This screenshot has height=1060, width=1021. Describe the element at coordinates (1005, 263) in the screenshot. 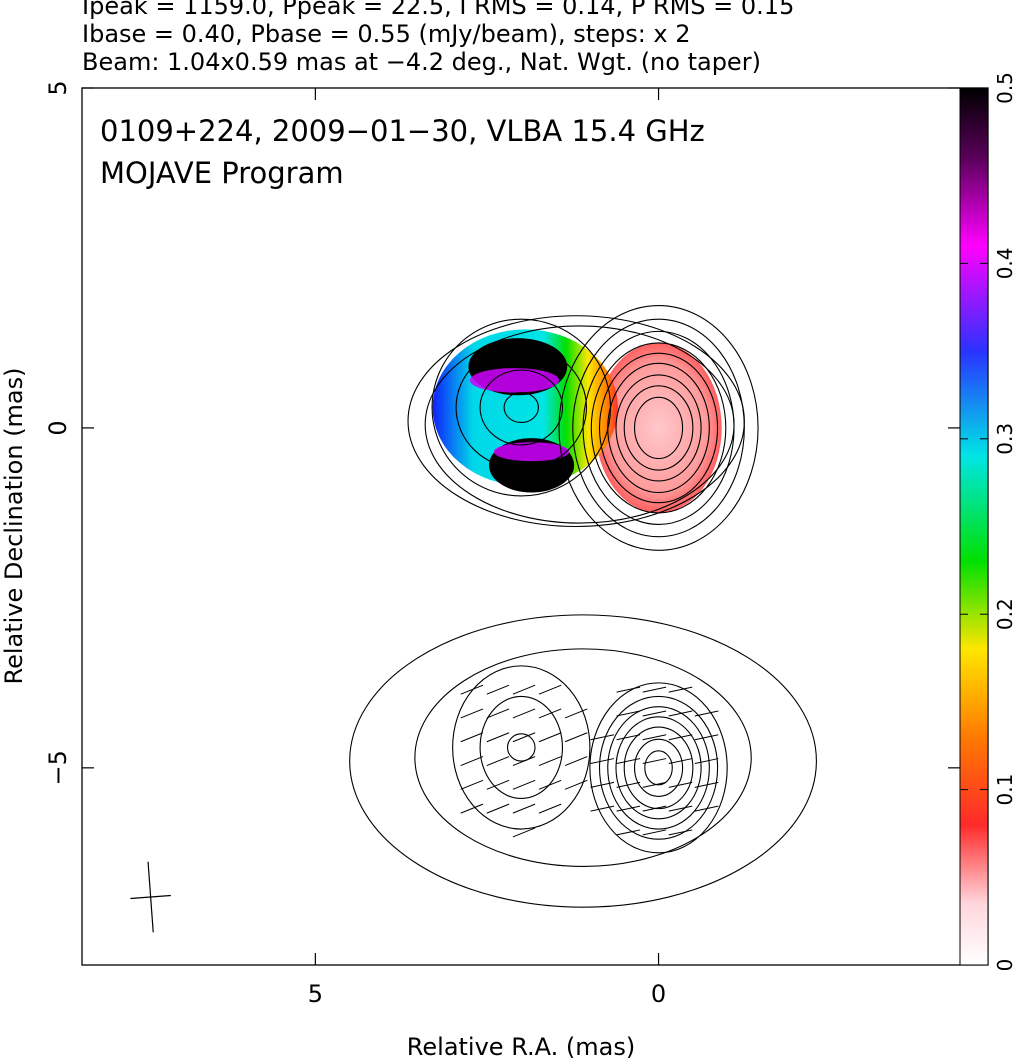

I see `colorbar-tick-label: 0.4` at that location.